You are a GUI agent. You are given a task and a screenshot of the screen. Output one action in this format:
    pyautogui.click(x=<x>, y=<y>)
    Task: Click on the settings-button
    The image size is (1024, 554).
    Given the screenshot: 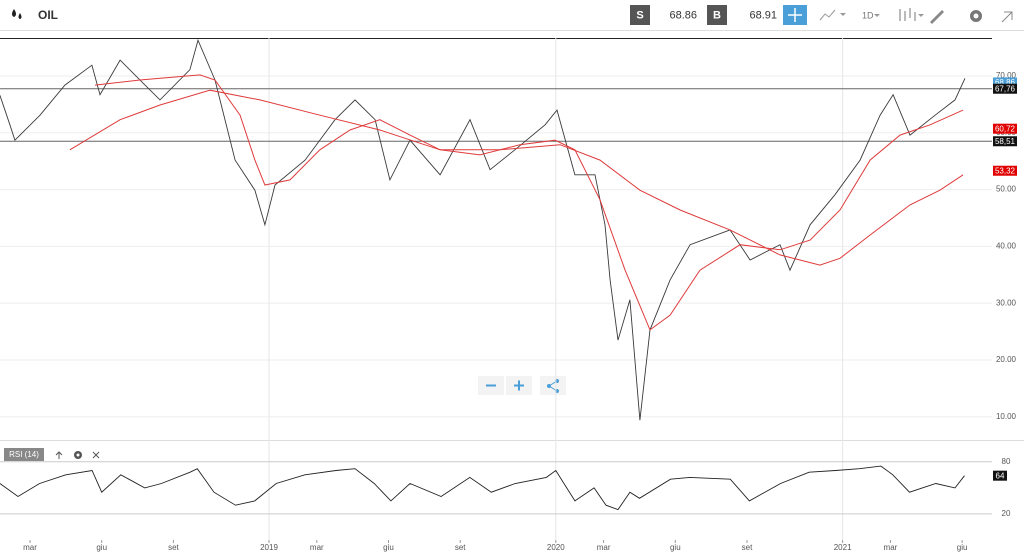 What is the action you would take?
    pyautogui.click(x=976, y=16)
    